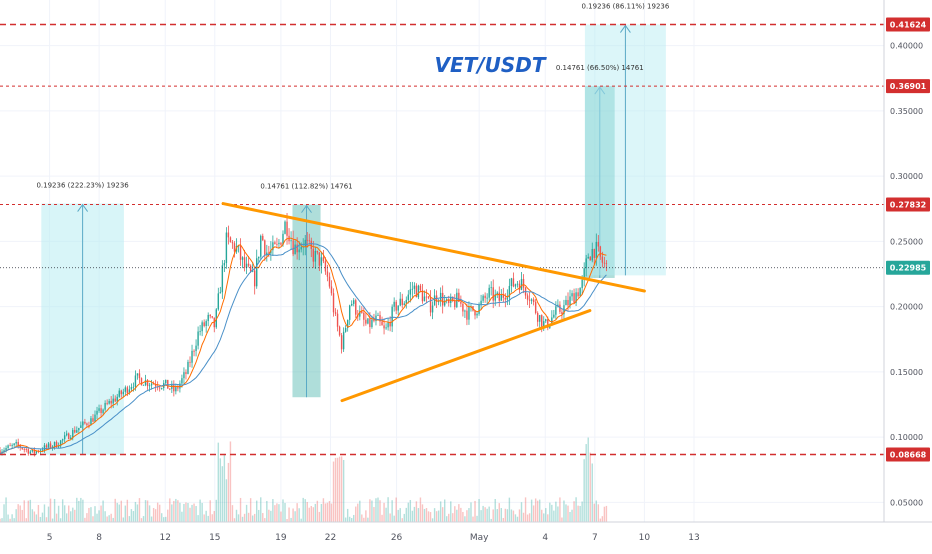  Describe the element at coordinates (491, 65) in the screenshot. I see `chart-title: VET/USDT` at that location.